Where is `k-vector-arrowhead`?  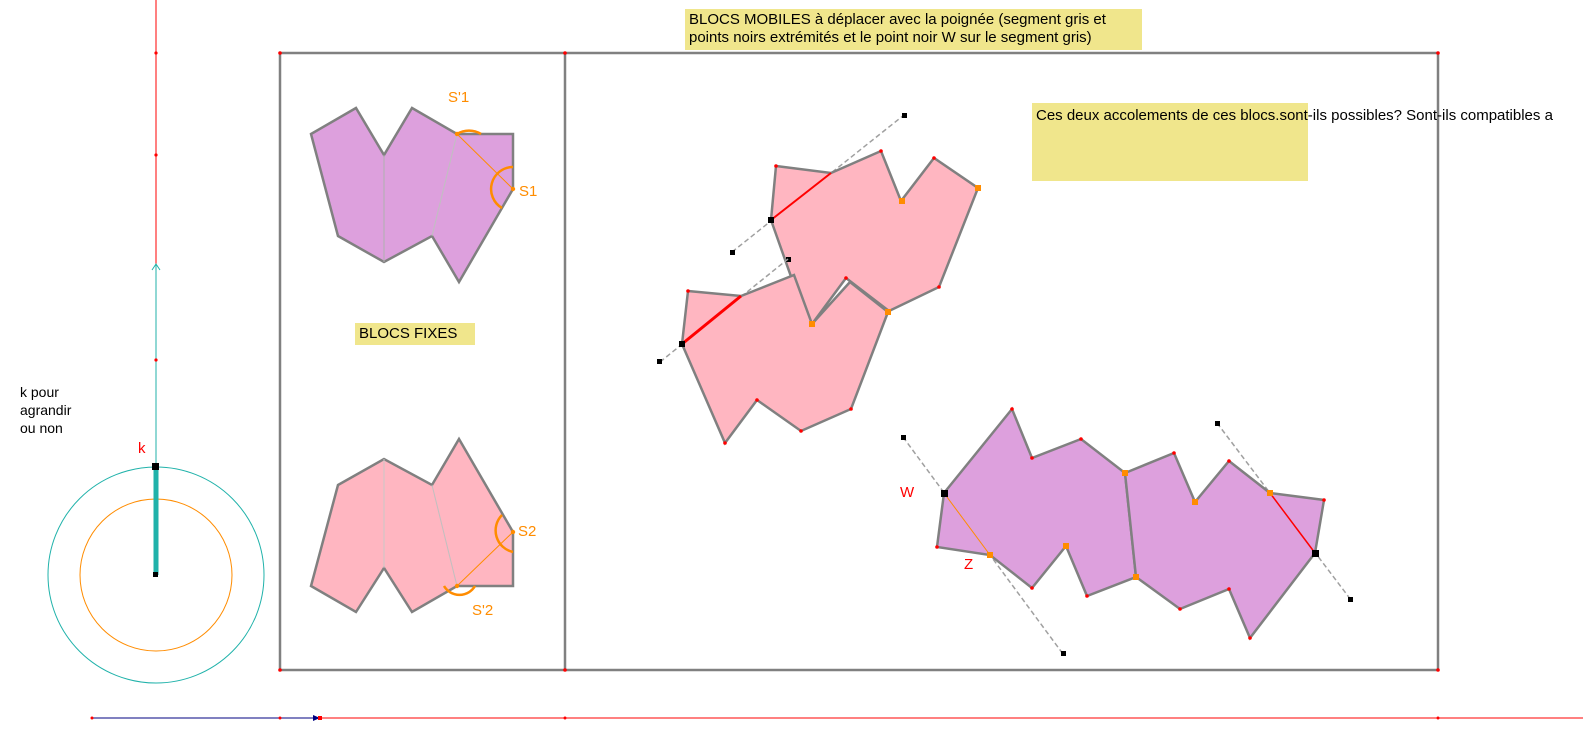
k-vector-arrowhead is located at coordinates (156, 267).